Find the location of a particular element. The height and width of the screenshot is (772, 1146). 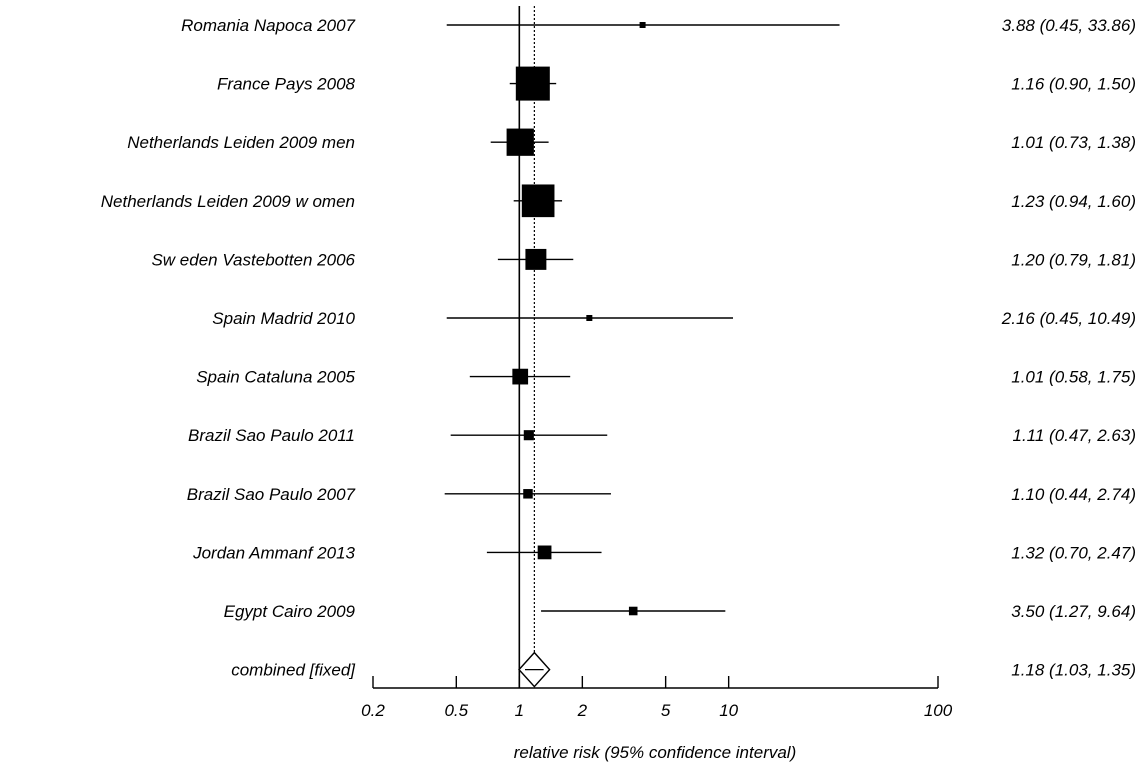

study-row: Jordan Ammanf 2013 1.32 (0.70, 2.47) is located at coordinates (664, 552).